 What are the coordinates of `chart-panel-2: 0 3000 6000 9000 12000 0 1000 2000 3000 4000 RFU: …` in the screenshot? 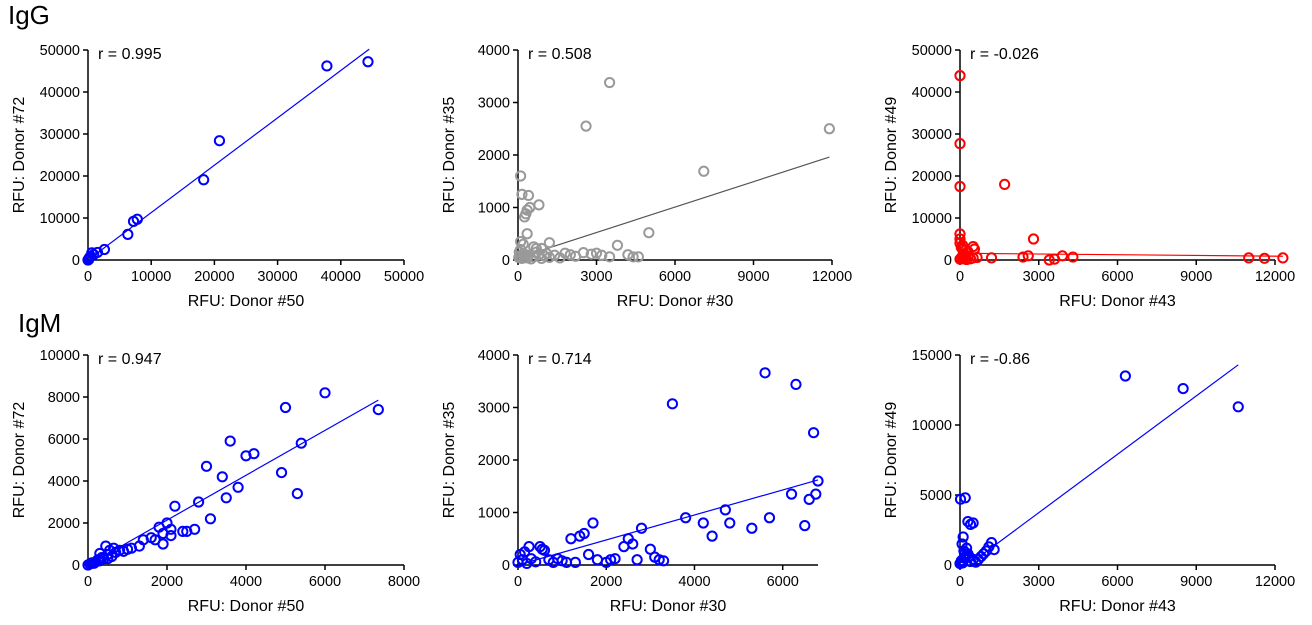 It's located at (646, 176).